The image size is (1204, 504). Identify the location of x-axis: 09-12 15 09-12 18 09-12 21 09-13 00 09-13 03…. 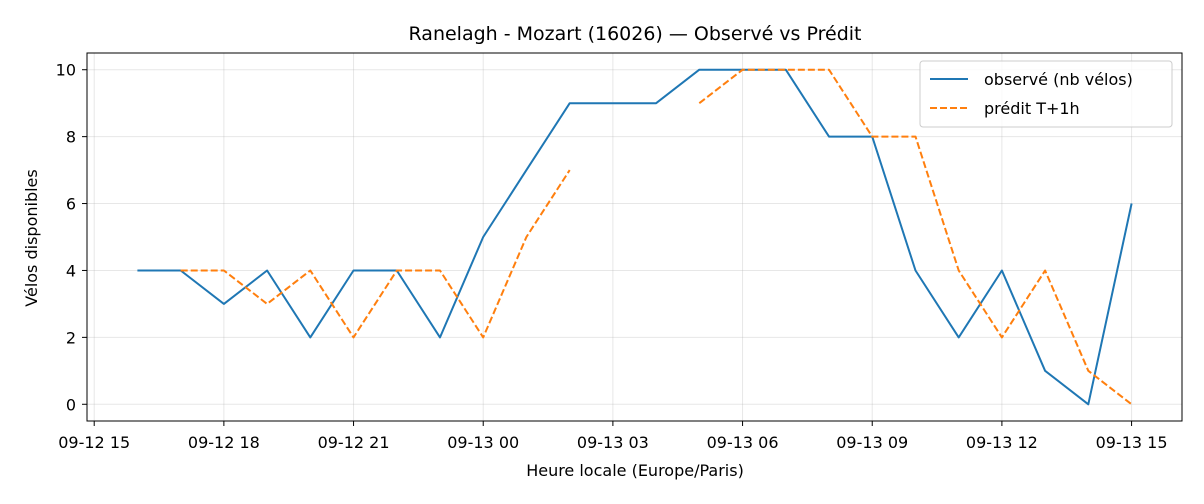
(613, 436).